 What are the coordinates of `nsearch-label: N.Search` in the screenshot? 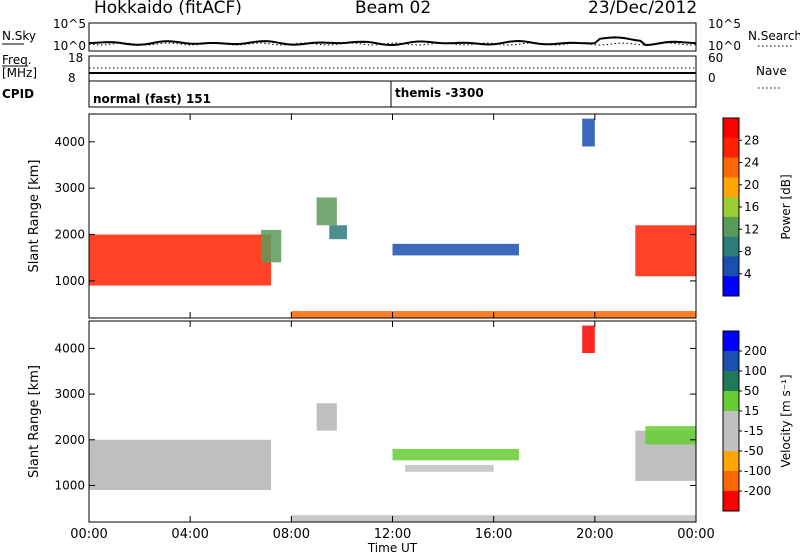 It's located at (774, 36).